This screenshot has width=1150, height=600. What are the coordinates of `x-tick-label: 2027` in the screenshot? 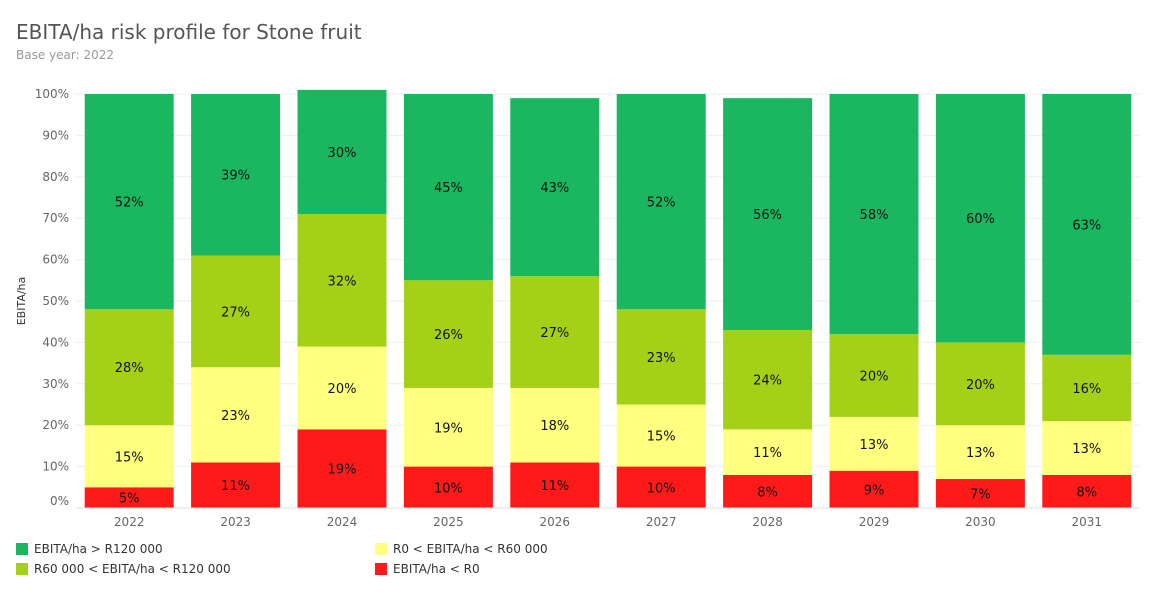 It's located at (661, 522).